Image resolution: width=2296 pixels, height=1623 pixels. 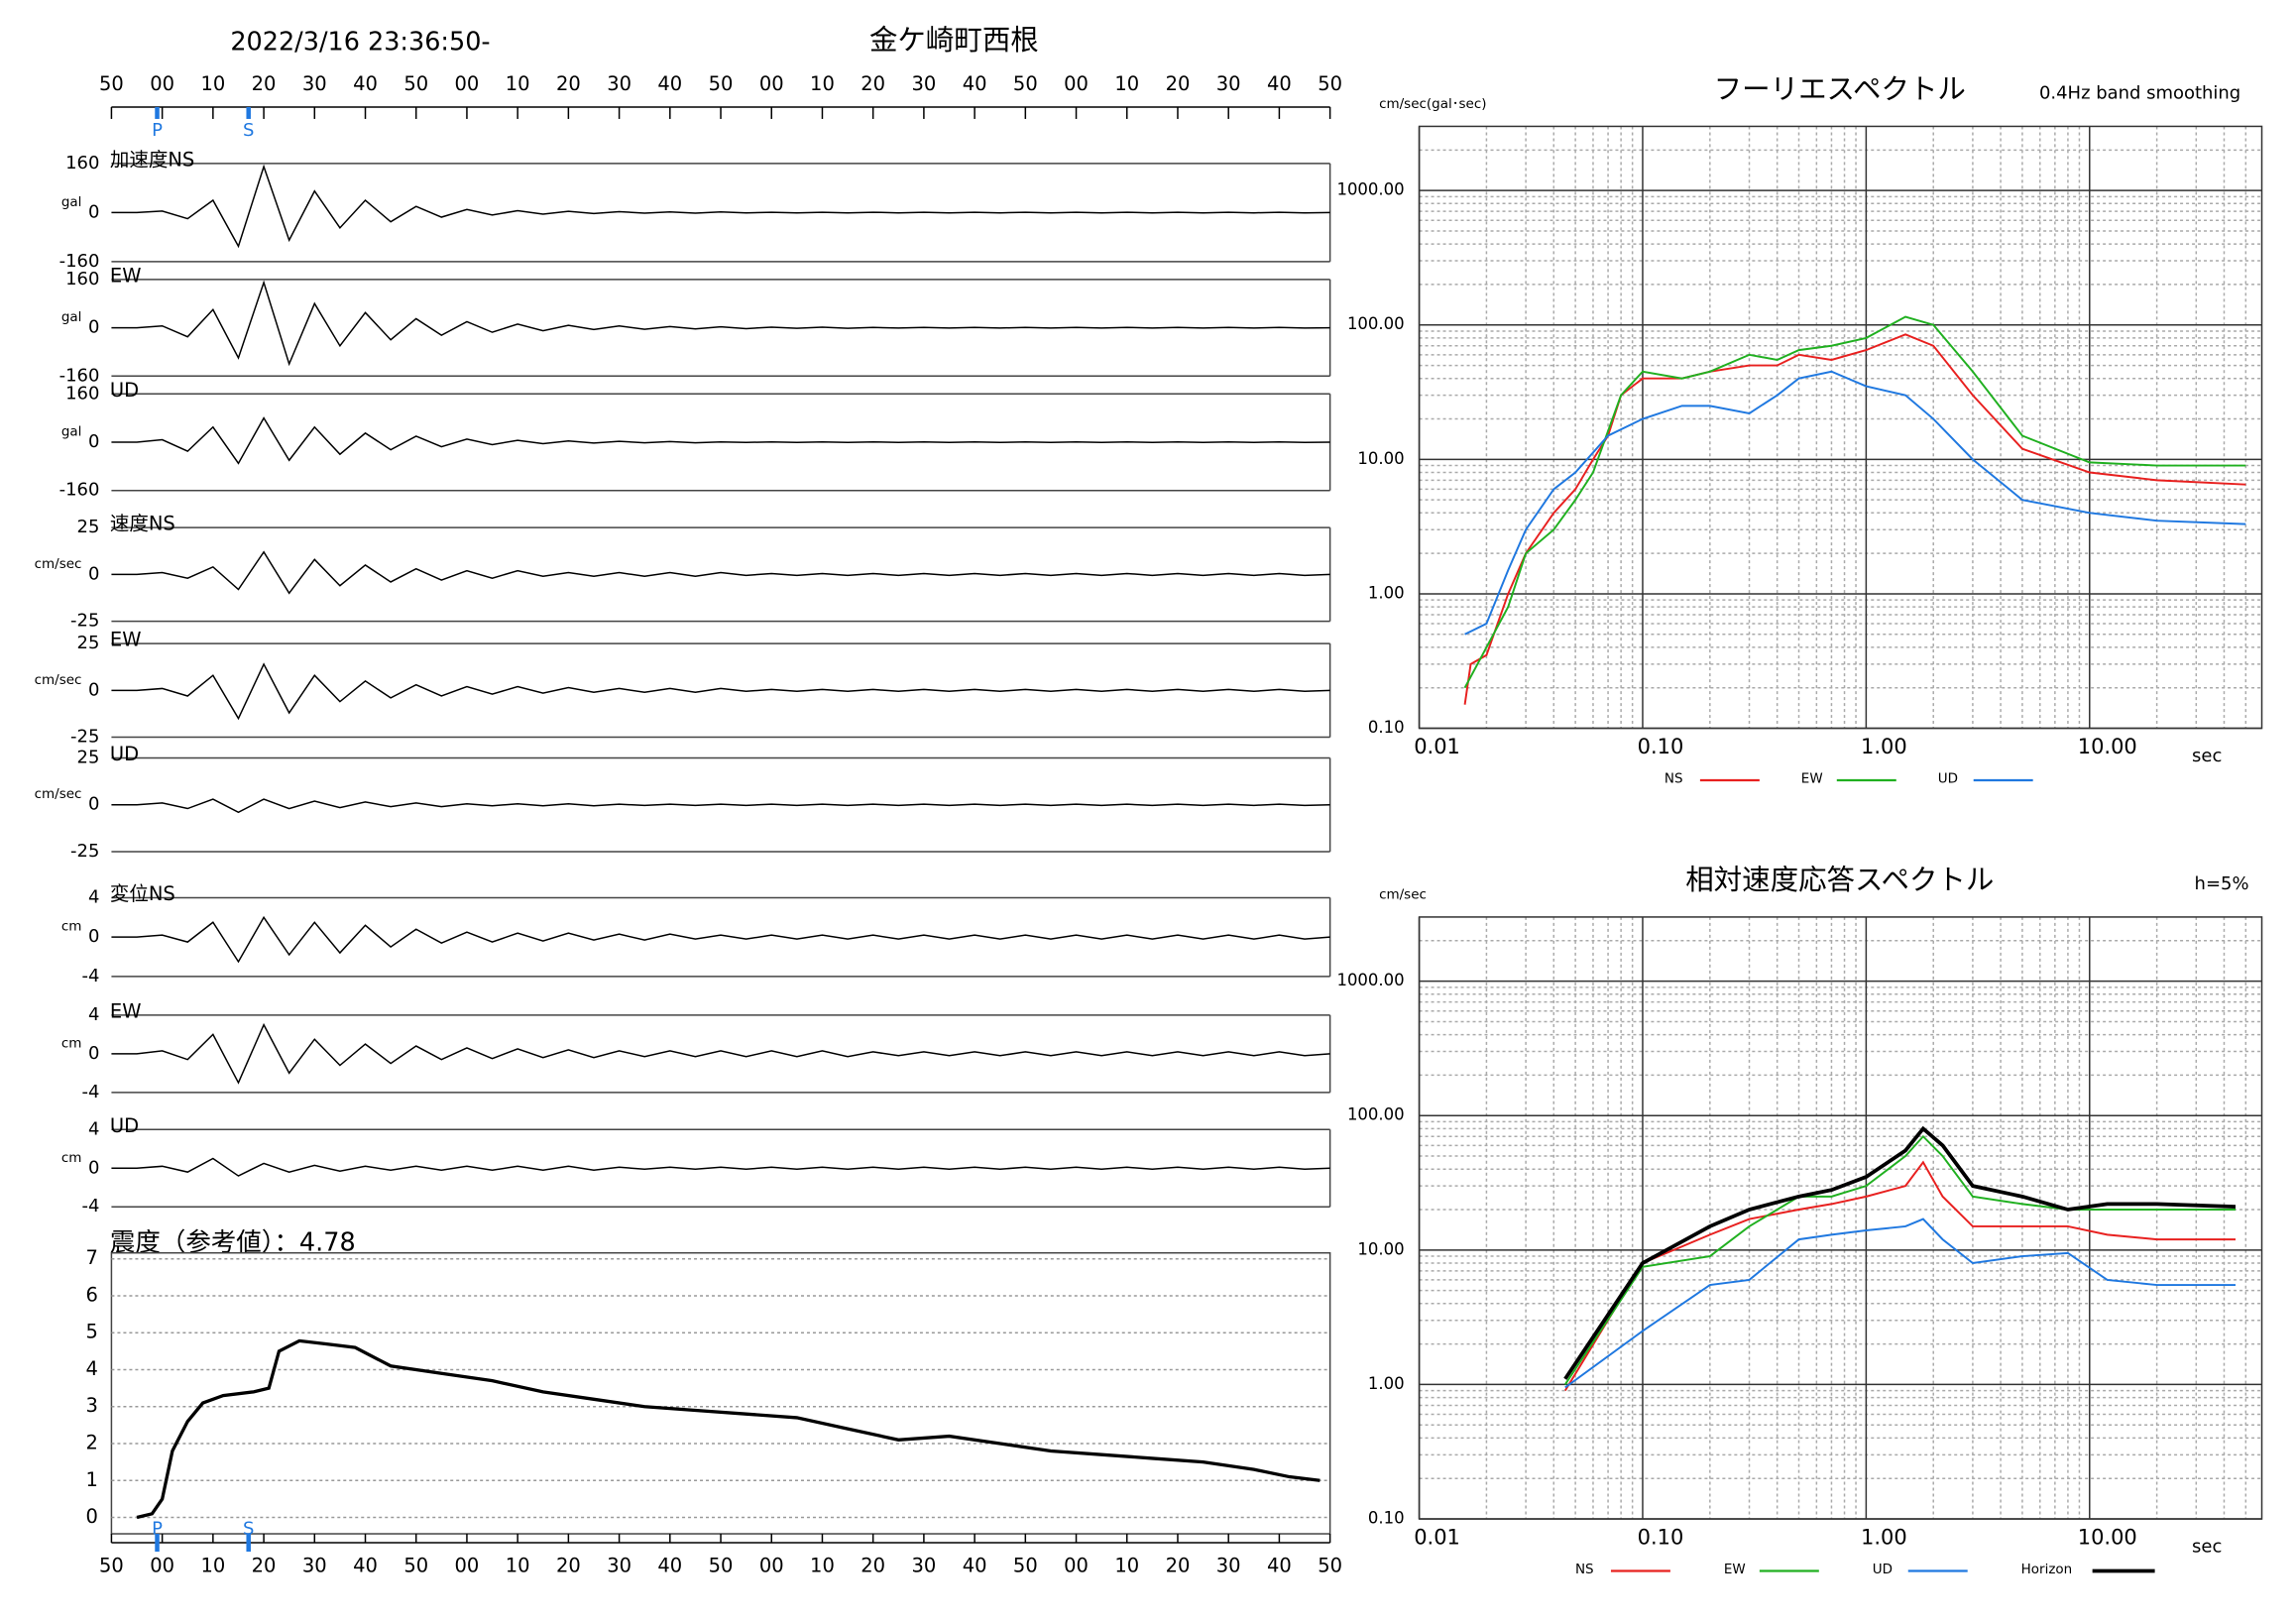 I want to click on unit-label: gal, so click(x=72, y=317).